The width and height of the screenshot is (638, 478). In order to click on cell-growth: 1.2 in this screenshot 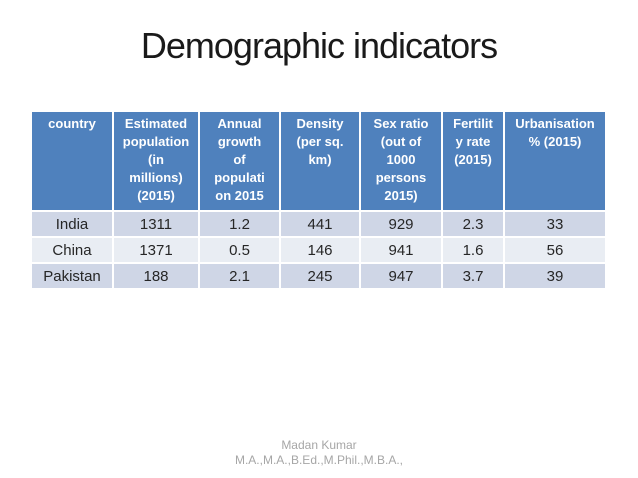, I will do `click(239, 224)`.